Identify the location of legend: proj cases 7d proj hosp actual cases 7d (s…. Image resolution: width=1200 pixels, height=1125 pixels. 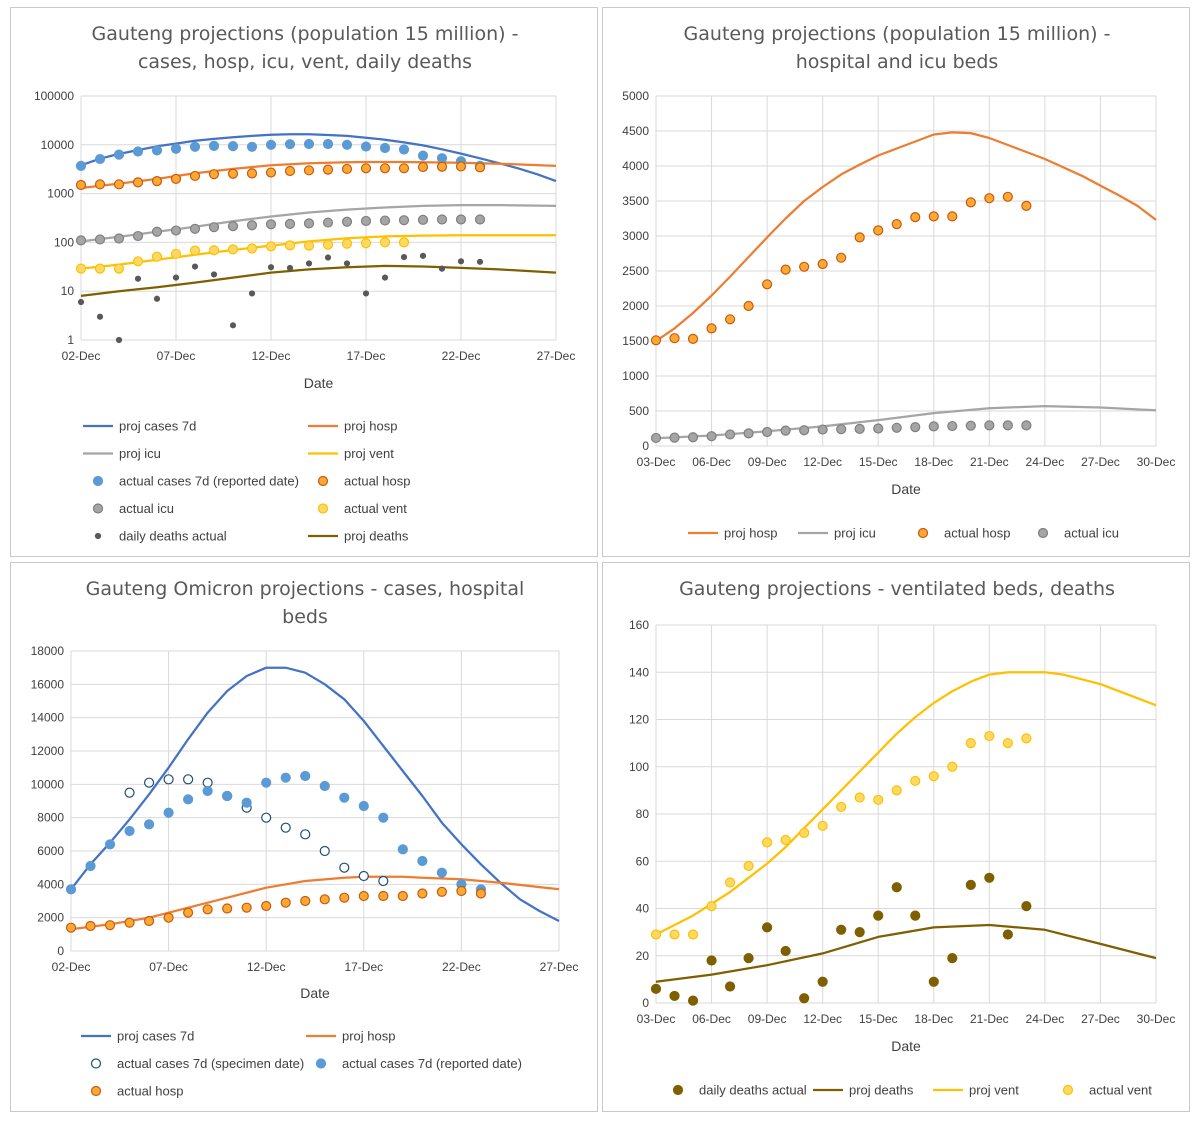
(301, 1064).